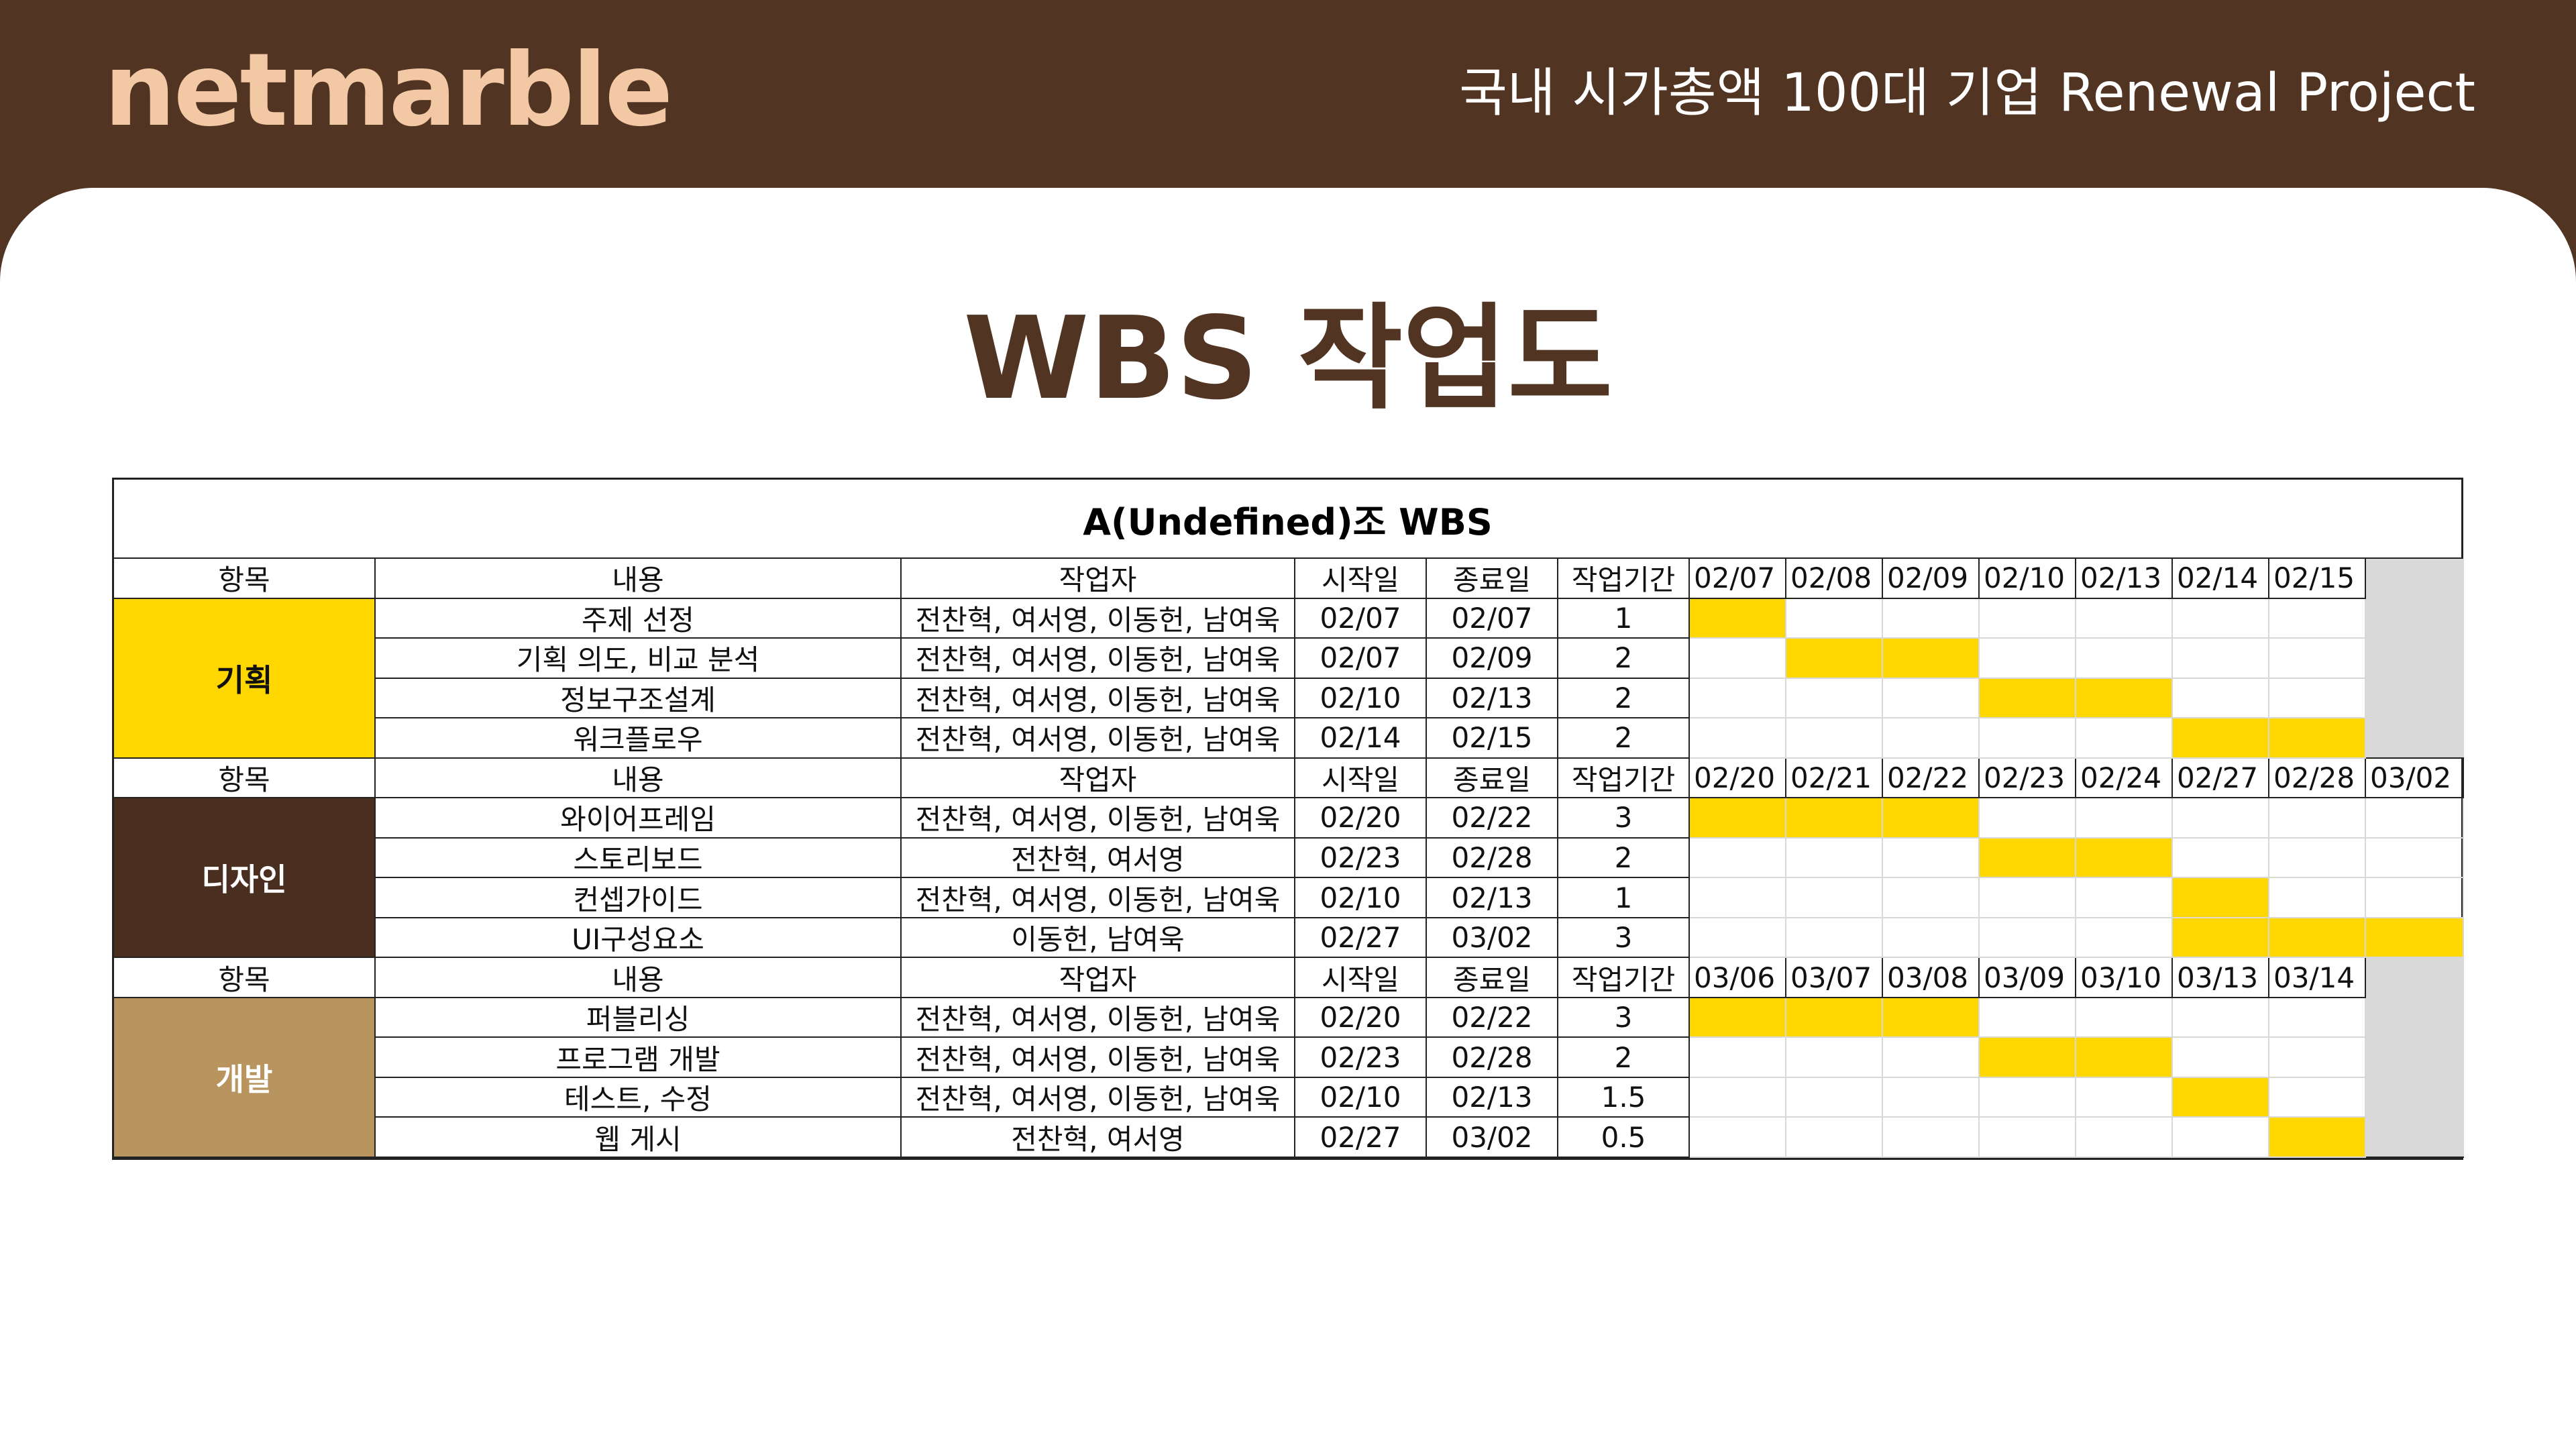 This screenshot has height=1449, width=2576. Describe the element at coordinates (1834, 778) in the screenshot. I see `date-header: 02/21` at that location.